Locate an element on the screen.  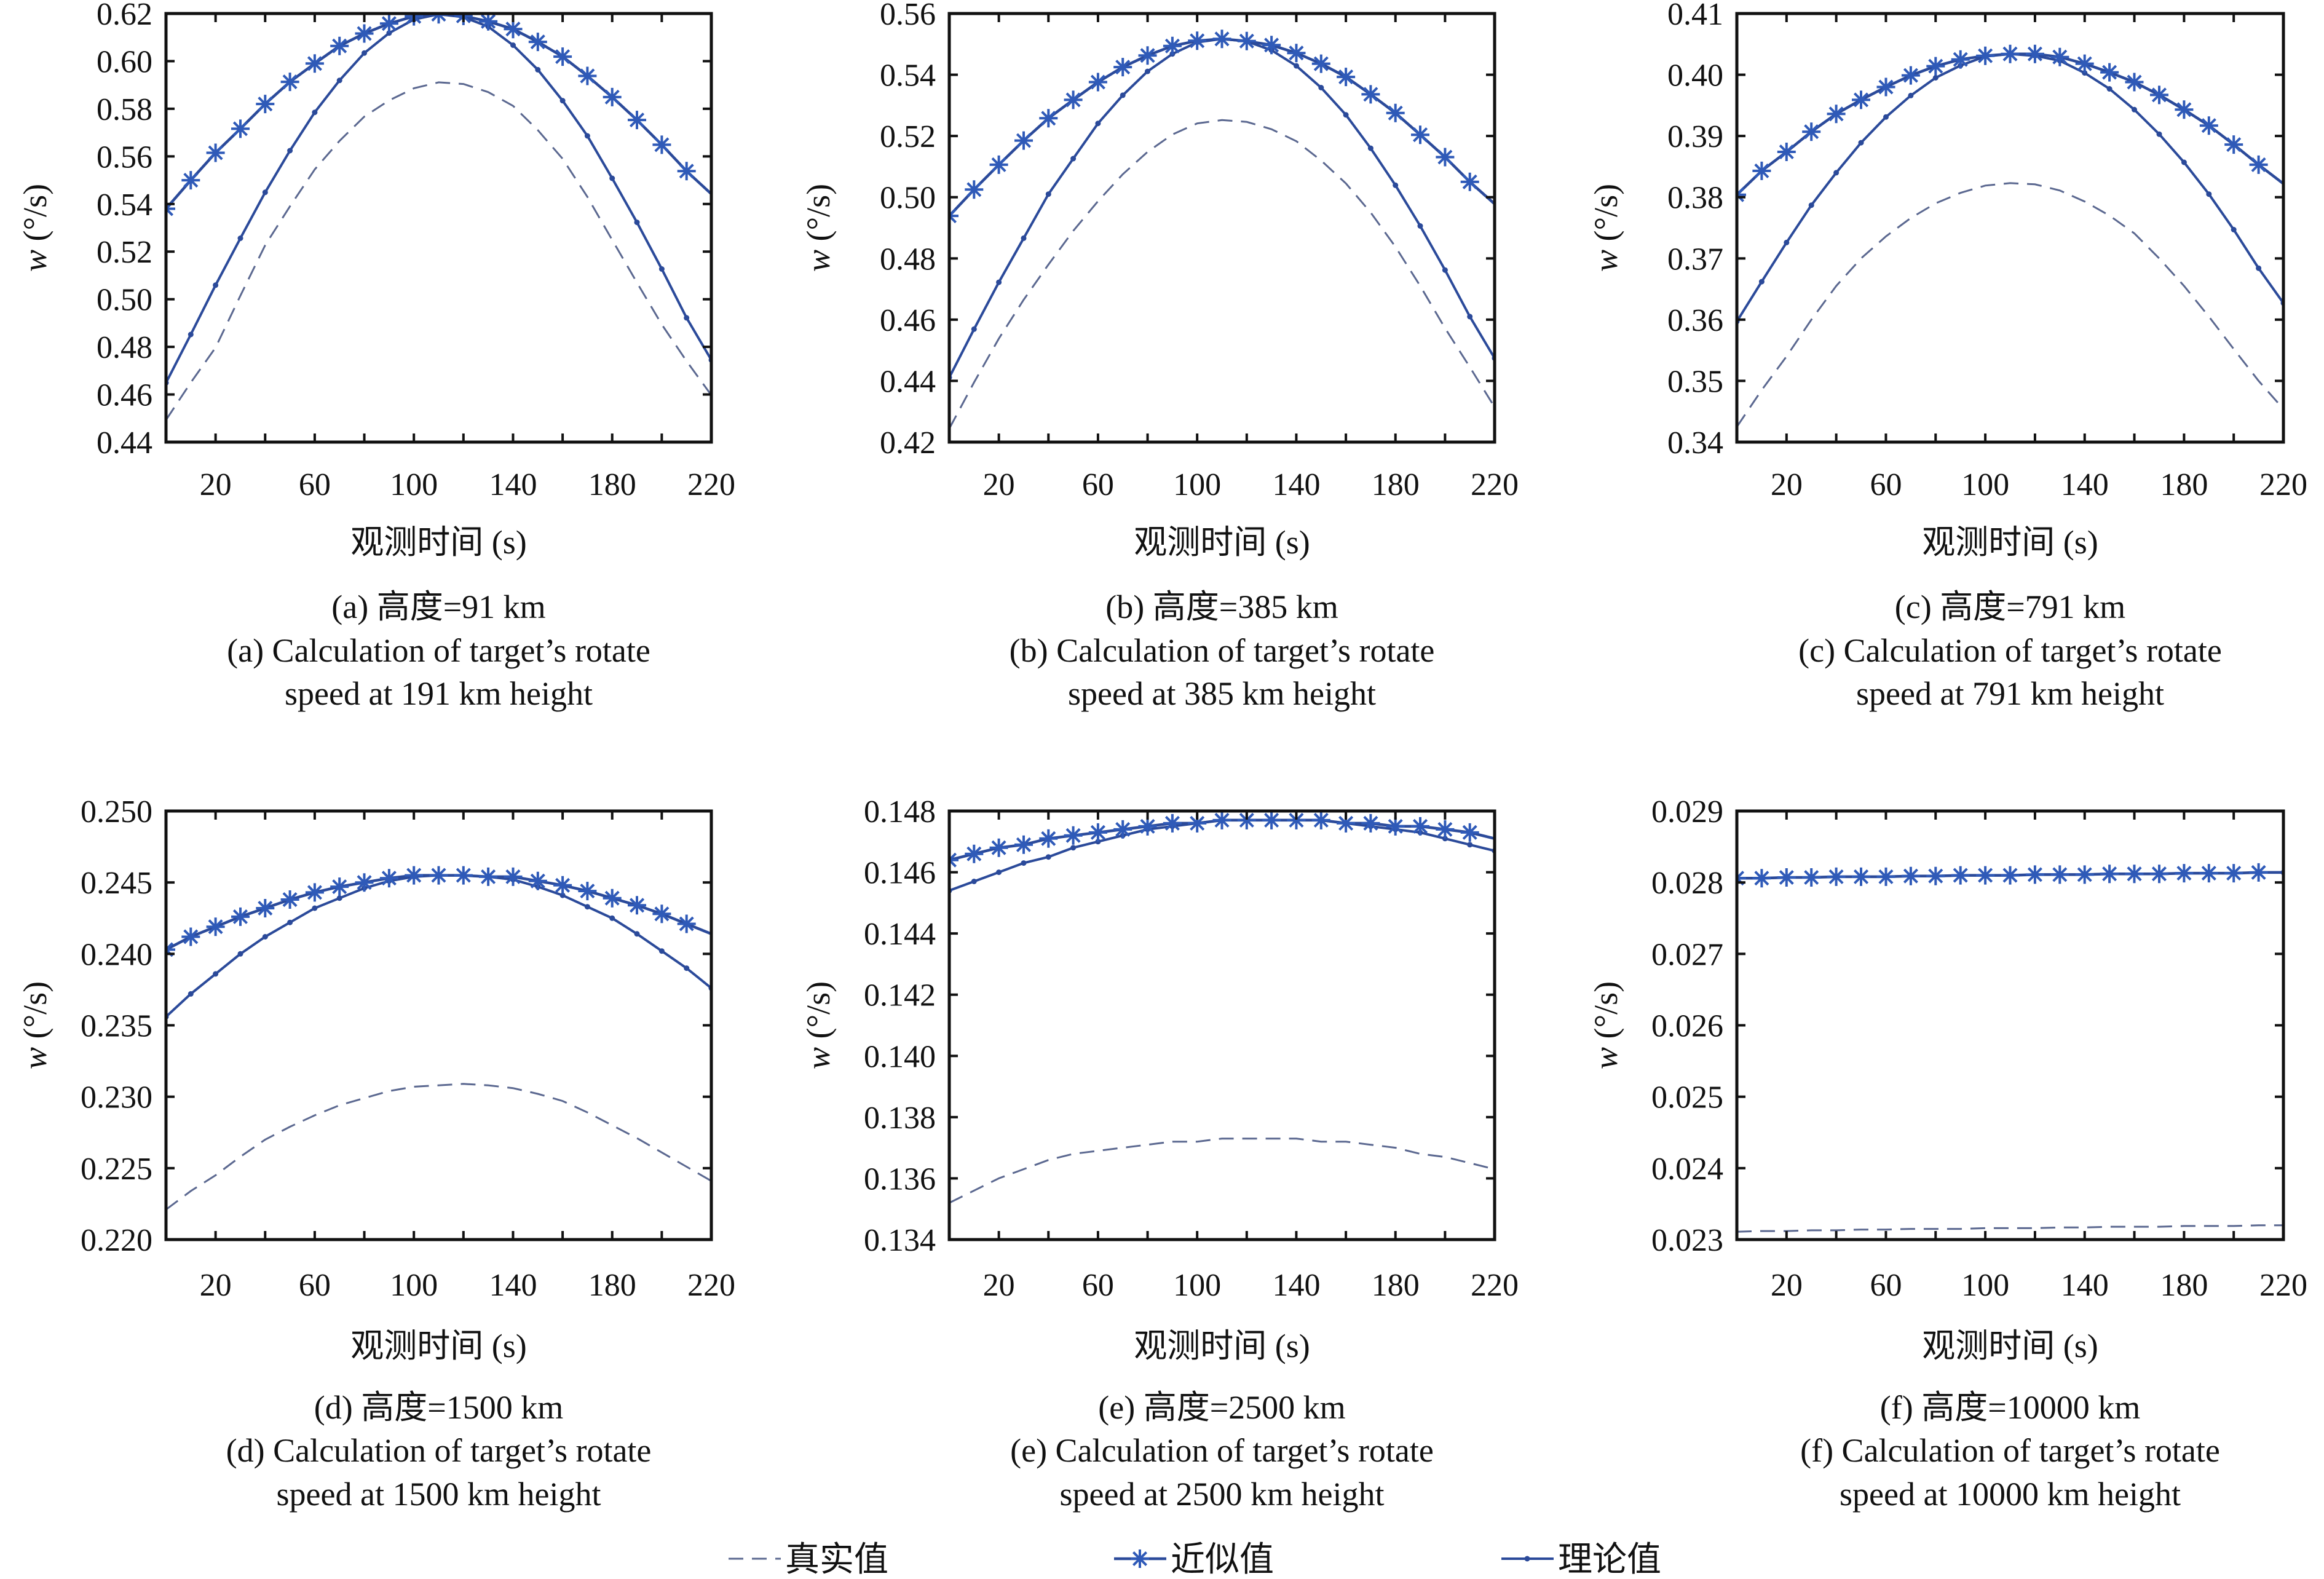
axes-frame is located at coordinates (2010, 228).